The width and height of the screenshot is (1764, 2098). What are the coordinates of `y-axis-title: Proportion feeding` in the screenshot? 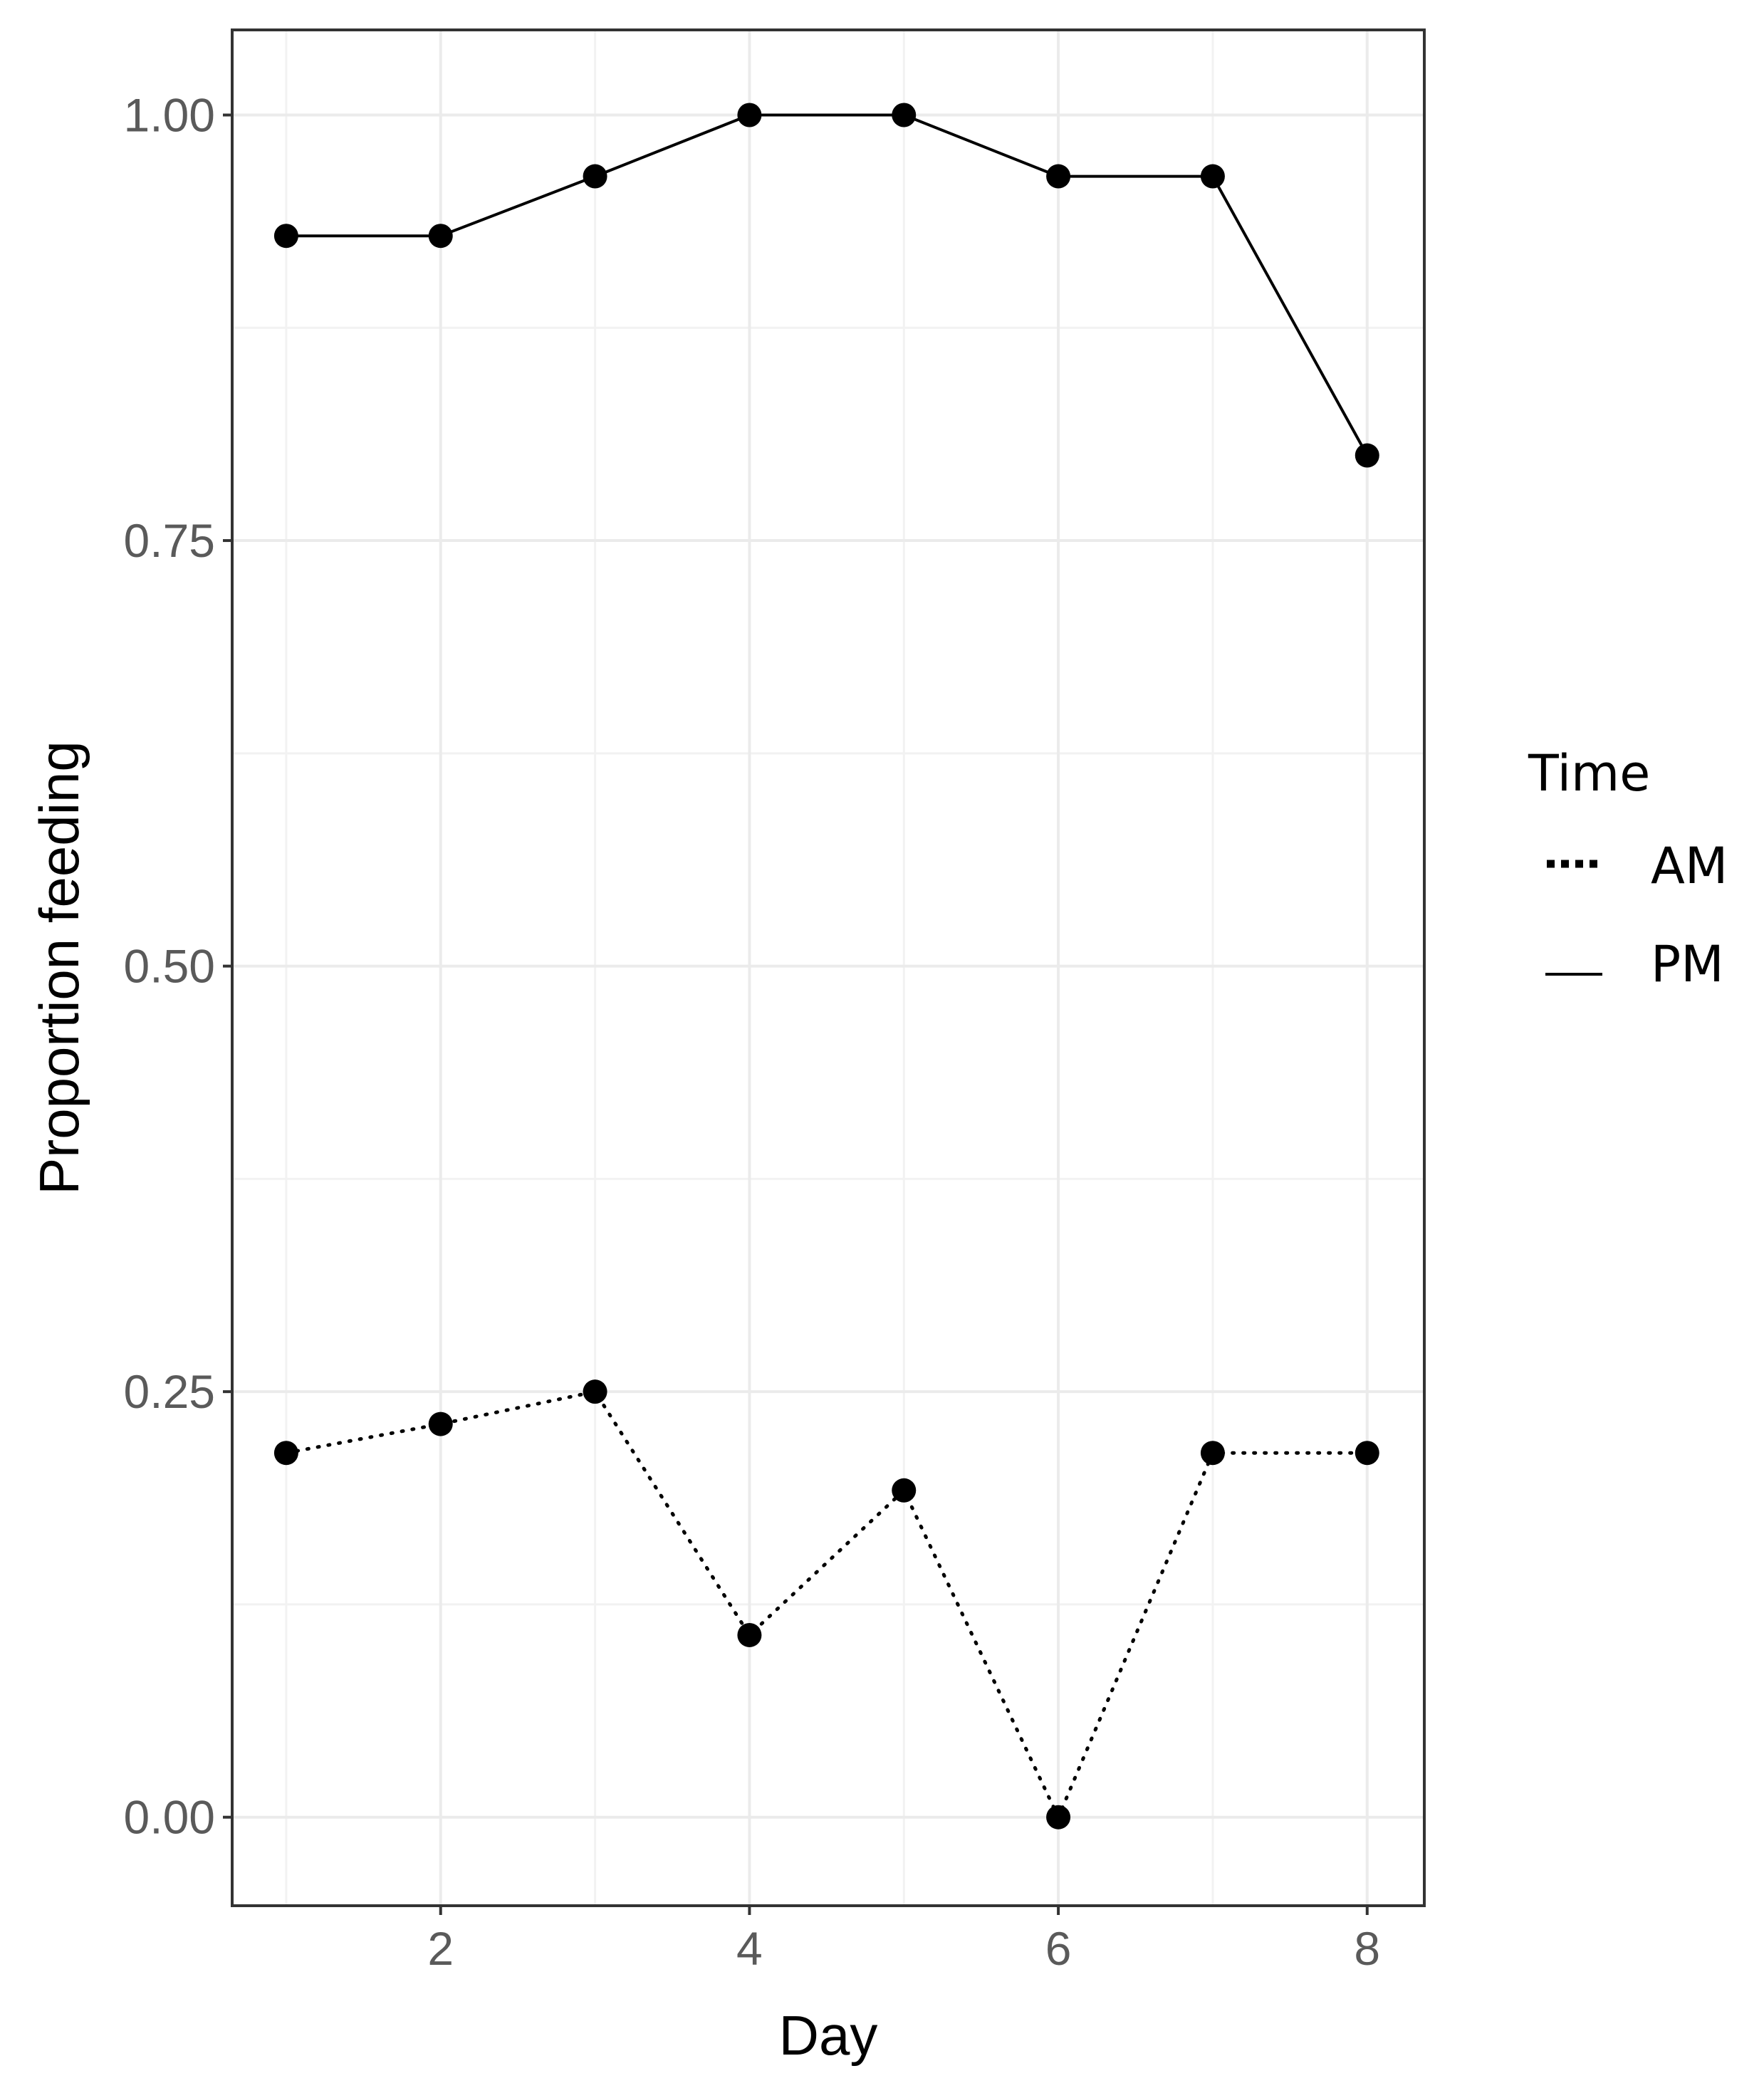 It's located at (59, 967).